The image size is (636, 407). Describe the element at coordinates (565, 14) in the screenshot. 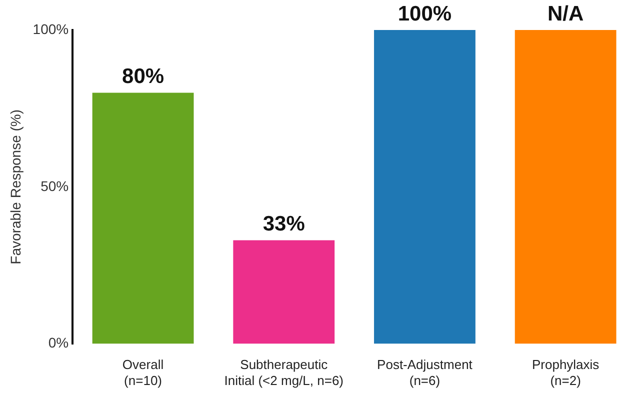

I see `data-label: N/A` at that location.